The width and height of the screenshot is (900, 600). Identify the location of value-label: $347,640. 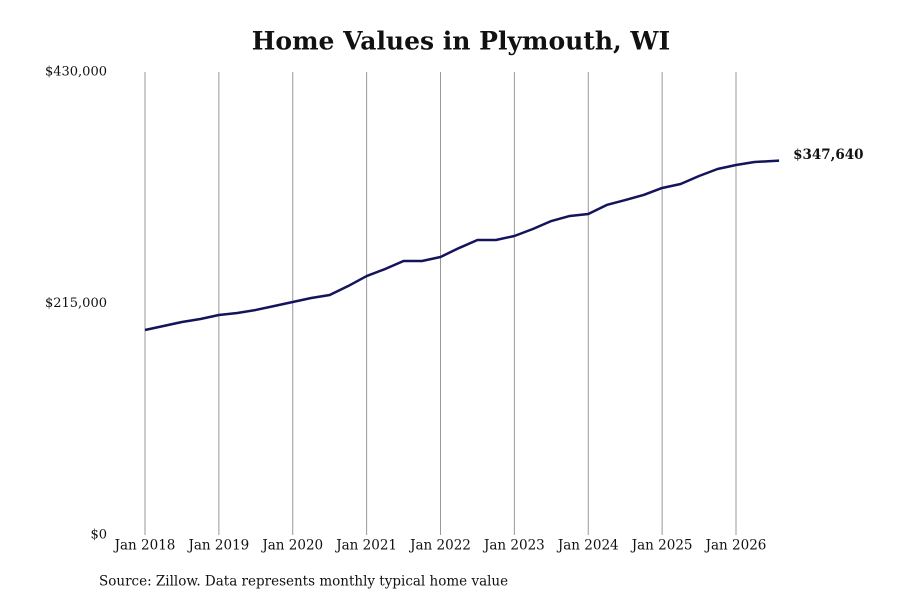
(828, 155).